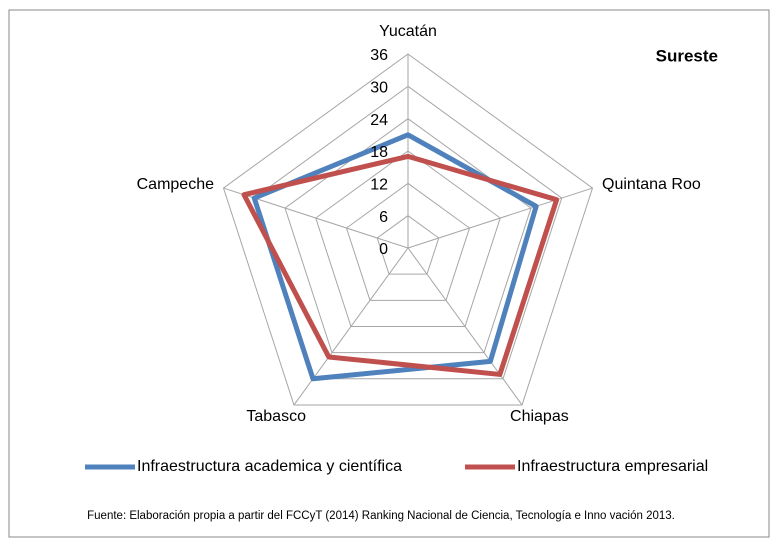 The width and height of the screenshot is (779, 547). I want to click on tick-label: 24, so click(379, 120).